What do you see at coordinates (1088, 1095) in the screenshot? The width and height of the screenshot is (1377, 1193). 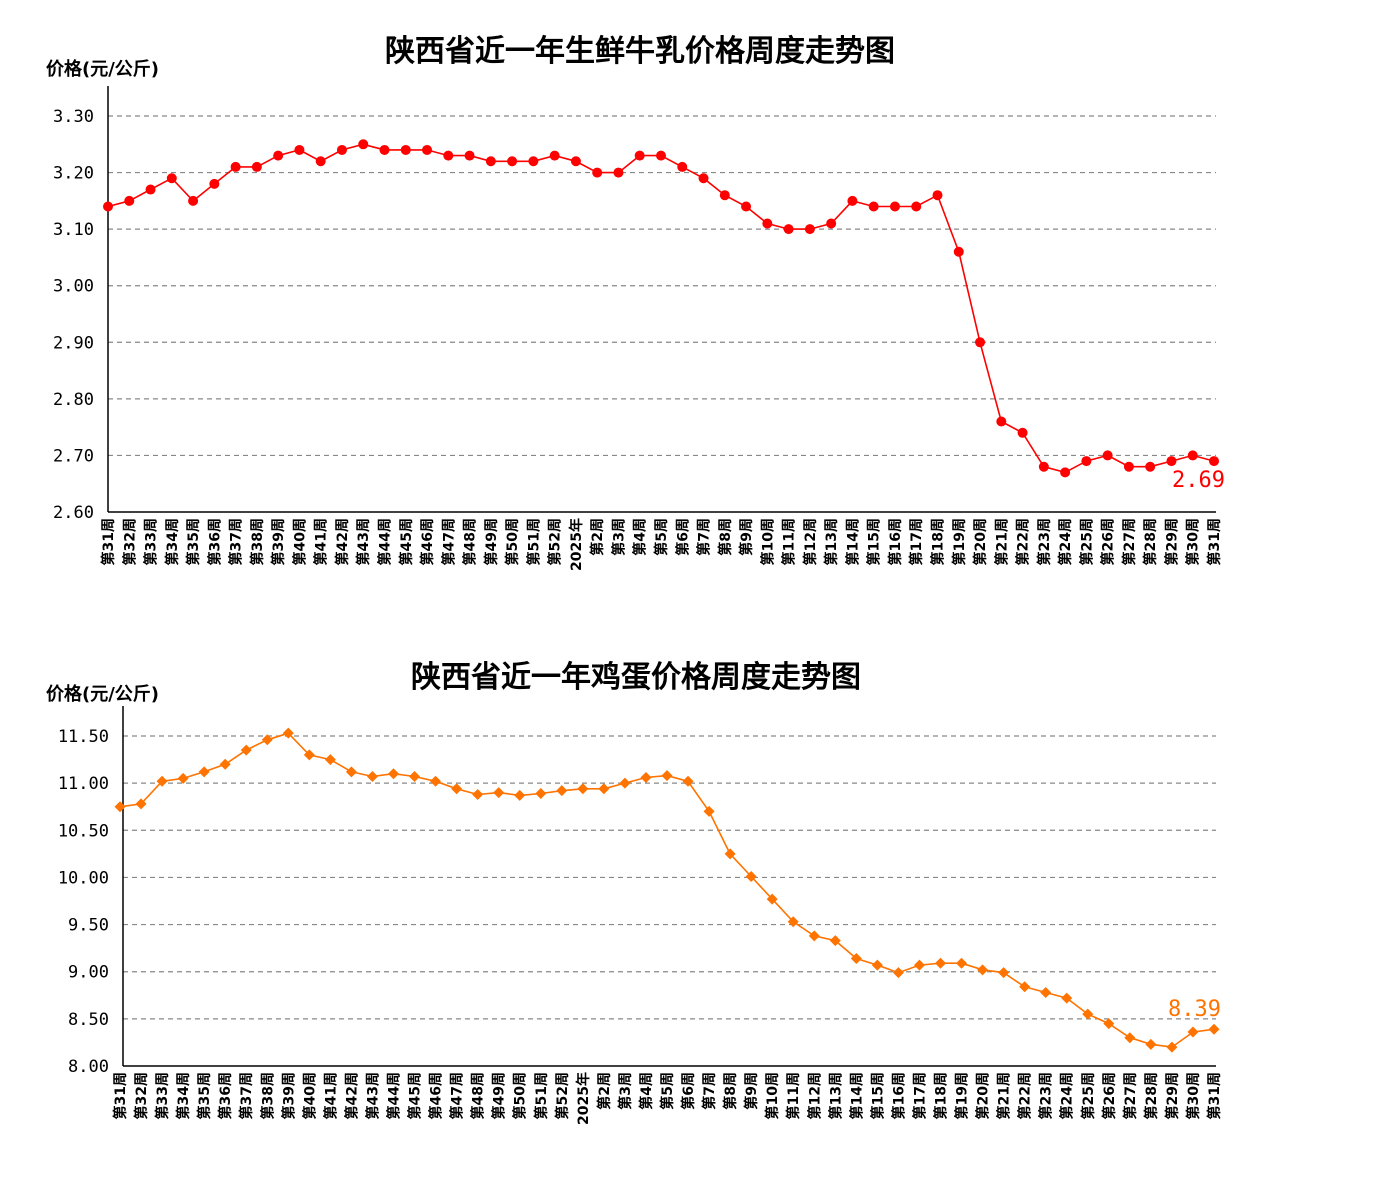 I see `x-tick-label: 第25周` at bounding box center [1088, 1095].